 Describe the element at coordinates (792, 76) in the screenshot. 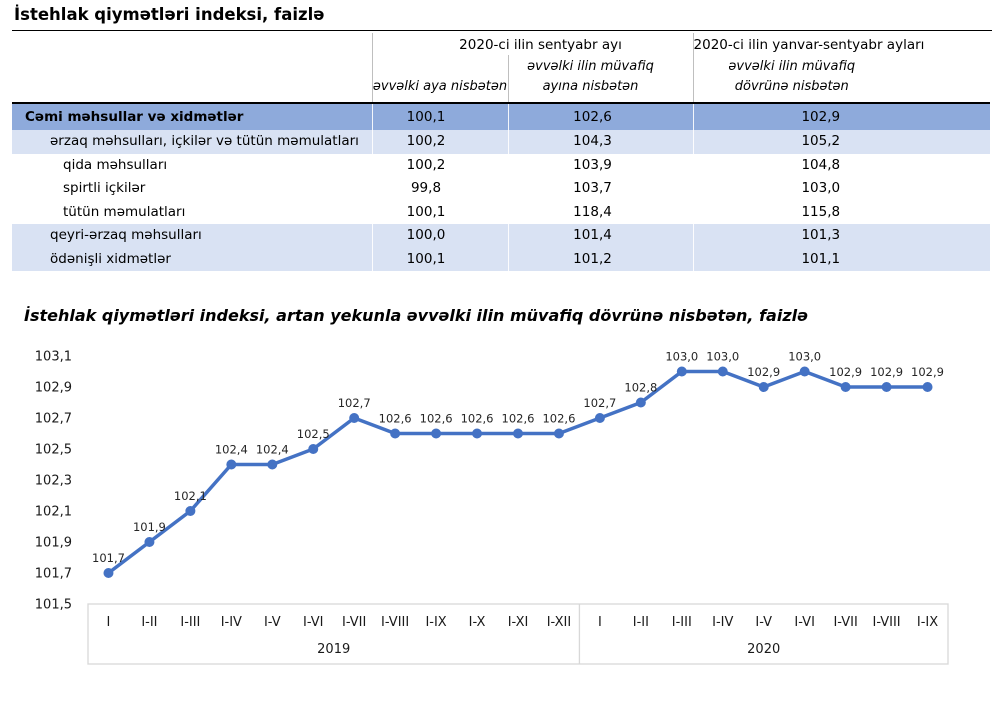

I see `subheader-label: əvvəlki ilin müvafiq dövrünə nisbətən` at that location.